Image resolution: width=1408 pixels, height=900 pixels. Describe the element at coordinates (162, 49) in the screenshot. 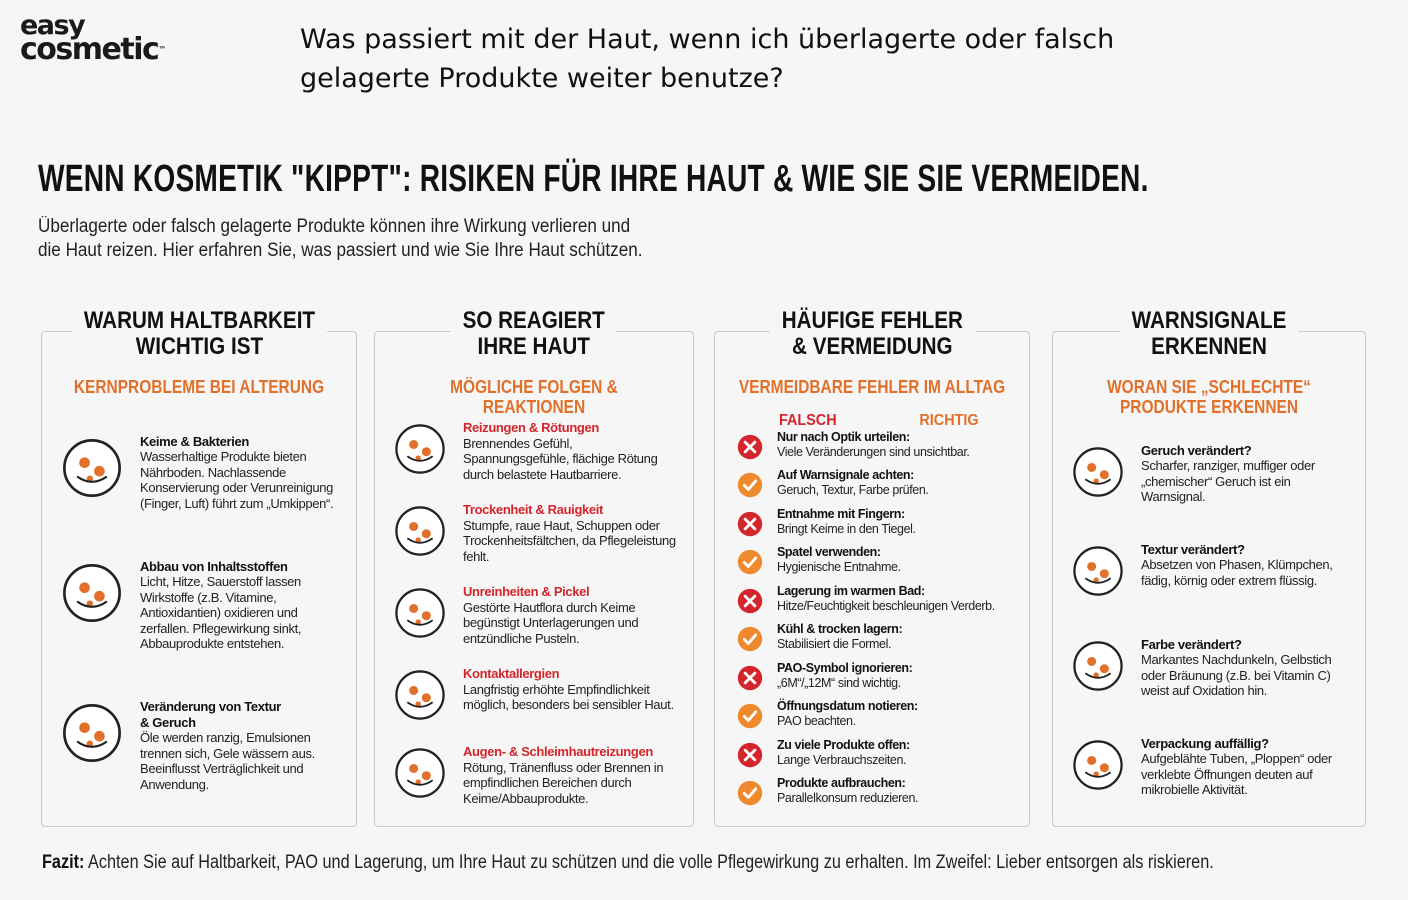

I see `logo-tm: ™` at that location.